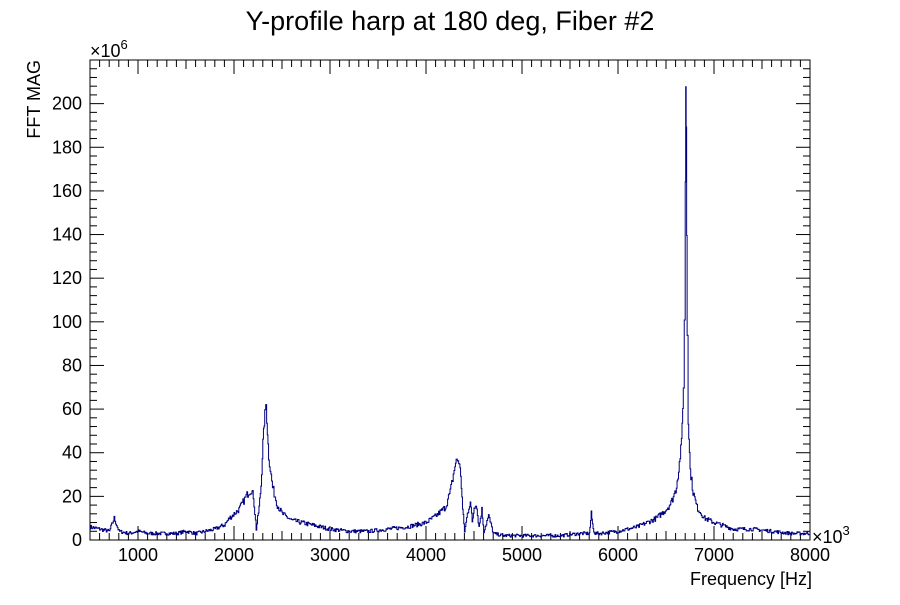  Describe the element at coordinates (138, 555) in the screenshot. I see `x-tick-label: 1000` at that location.